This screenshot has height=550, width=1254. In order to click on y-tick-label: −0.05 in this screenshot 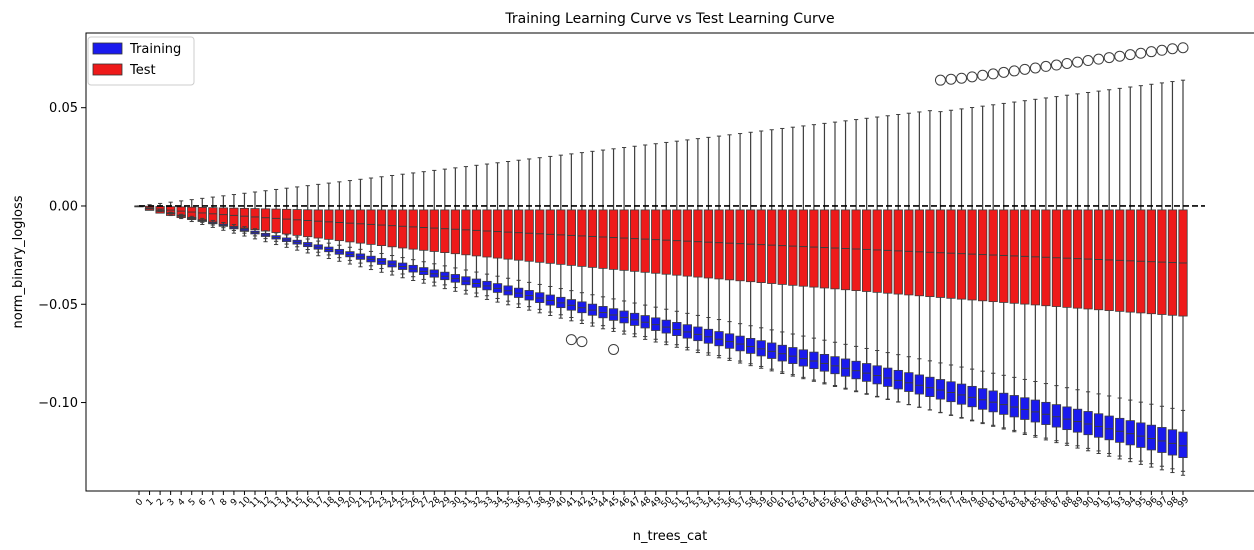, I will do `click(58, 305)`.